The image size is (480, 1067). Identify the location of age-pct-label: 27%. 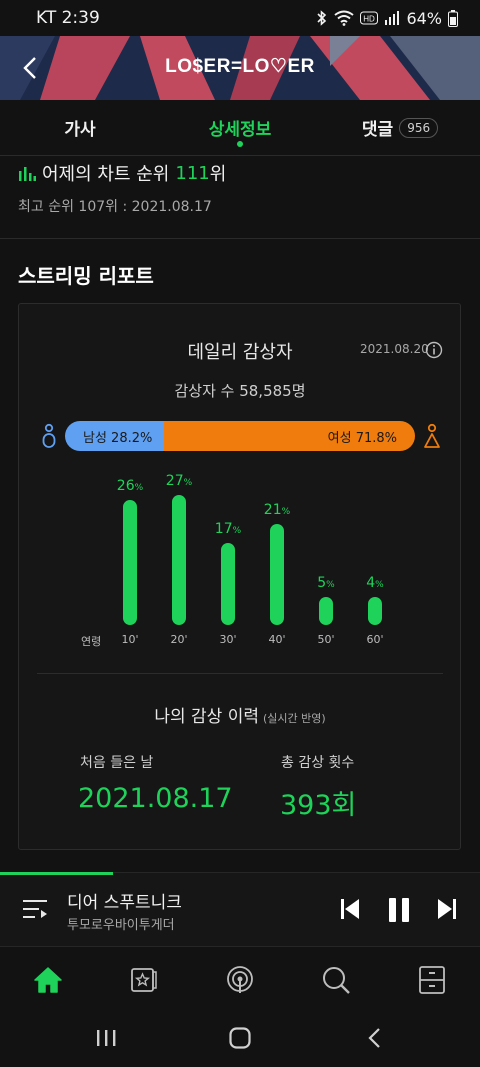
(179, 481).